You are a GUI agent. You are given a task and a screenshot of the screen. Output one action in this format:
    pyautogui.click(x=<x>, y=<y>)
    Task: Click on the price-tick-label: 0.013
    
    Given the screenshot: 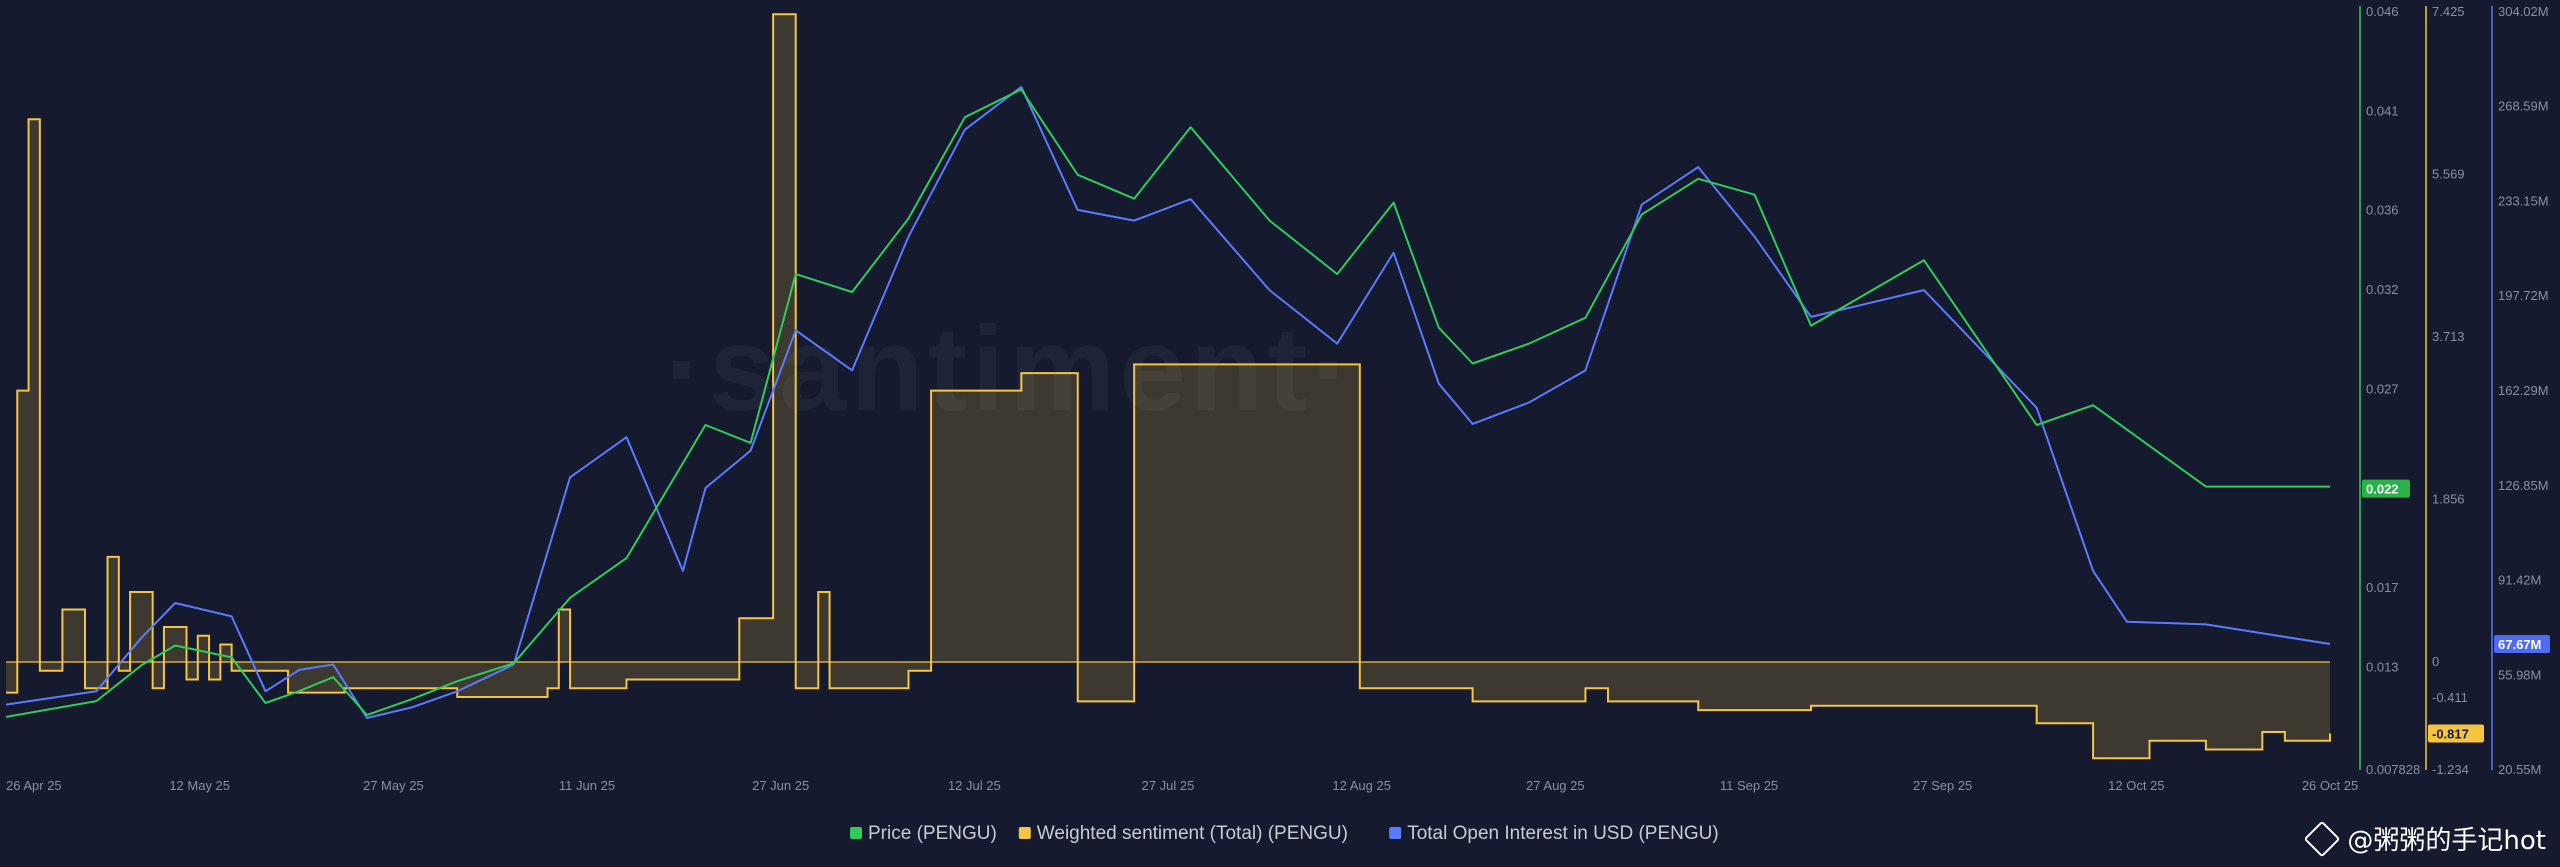 What is the action you would take?
    pyautogui.click(x=2382, y=666)
    